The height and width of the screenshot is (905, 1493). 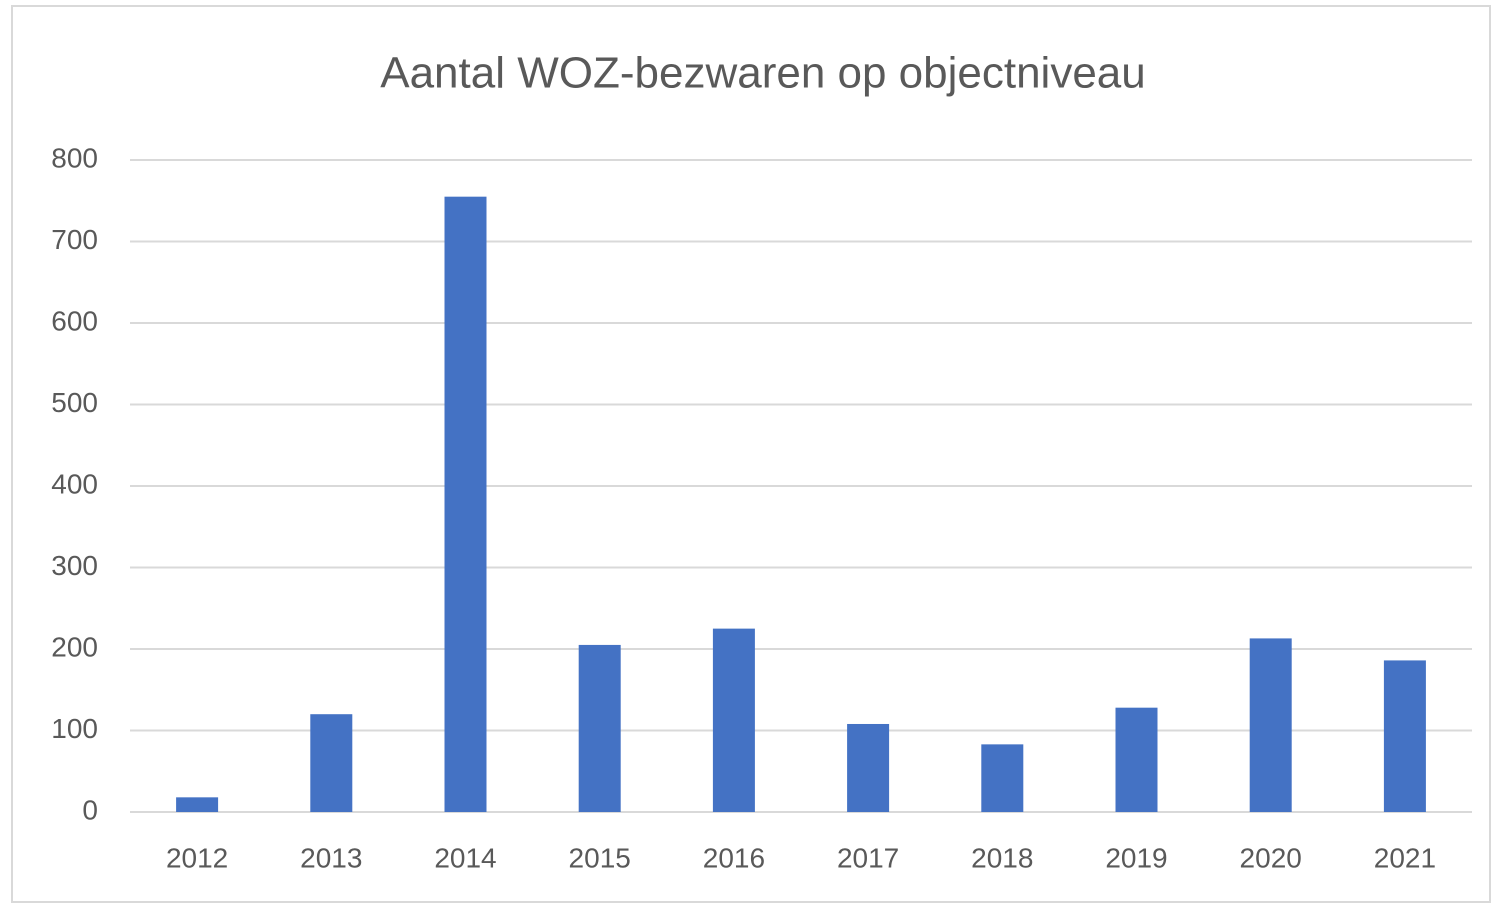 What do you see at coordinates (90, 809) in the screenshot?
I see `y-tick-label: 0` at bounding box center [90, 809].